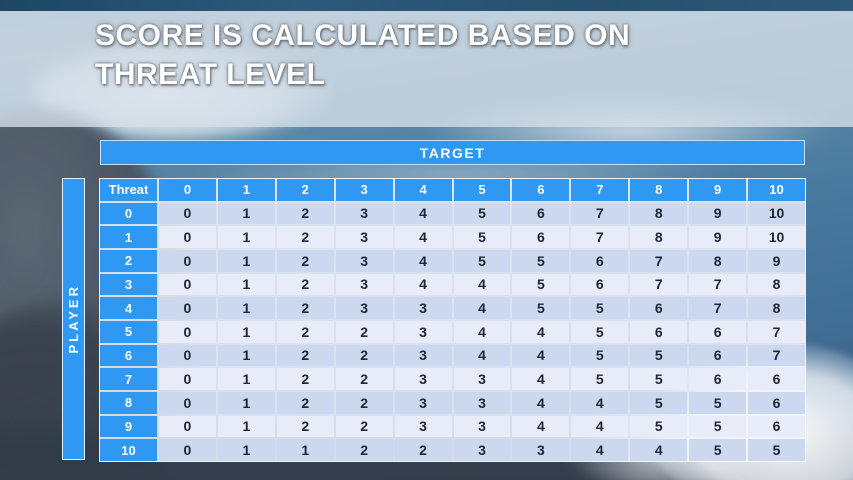 Image resolution: width=853 pixels, height=480 pixels. What do you see at coordinates (718, 308) in the screenshot?
I see `score-cell-r4-c9: 7` at bounding box center [718, 308].